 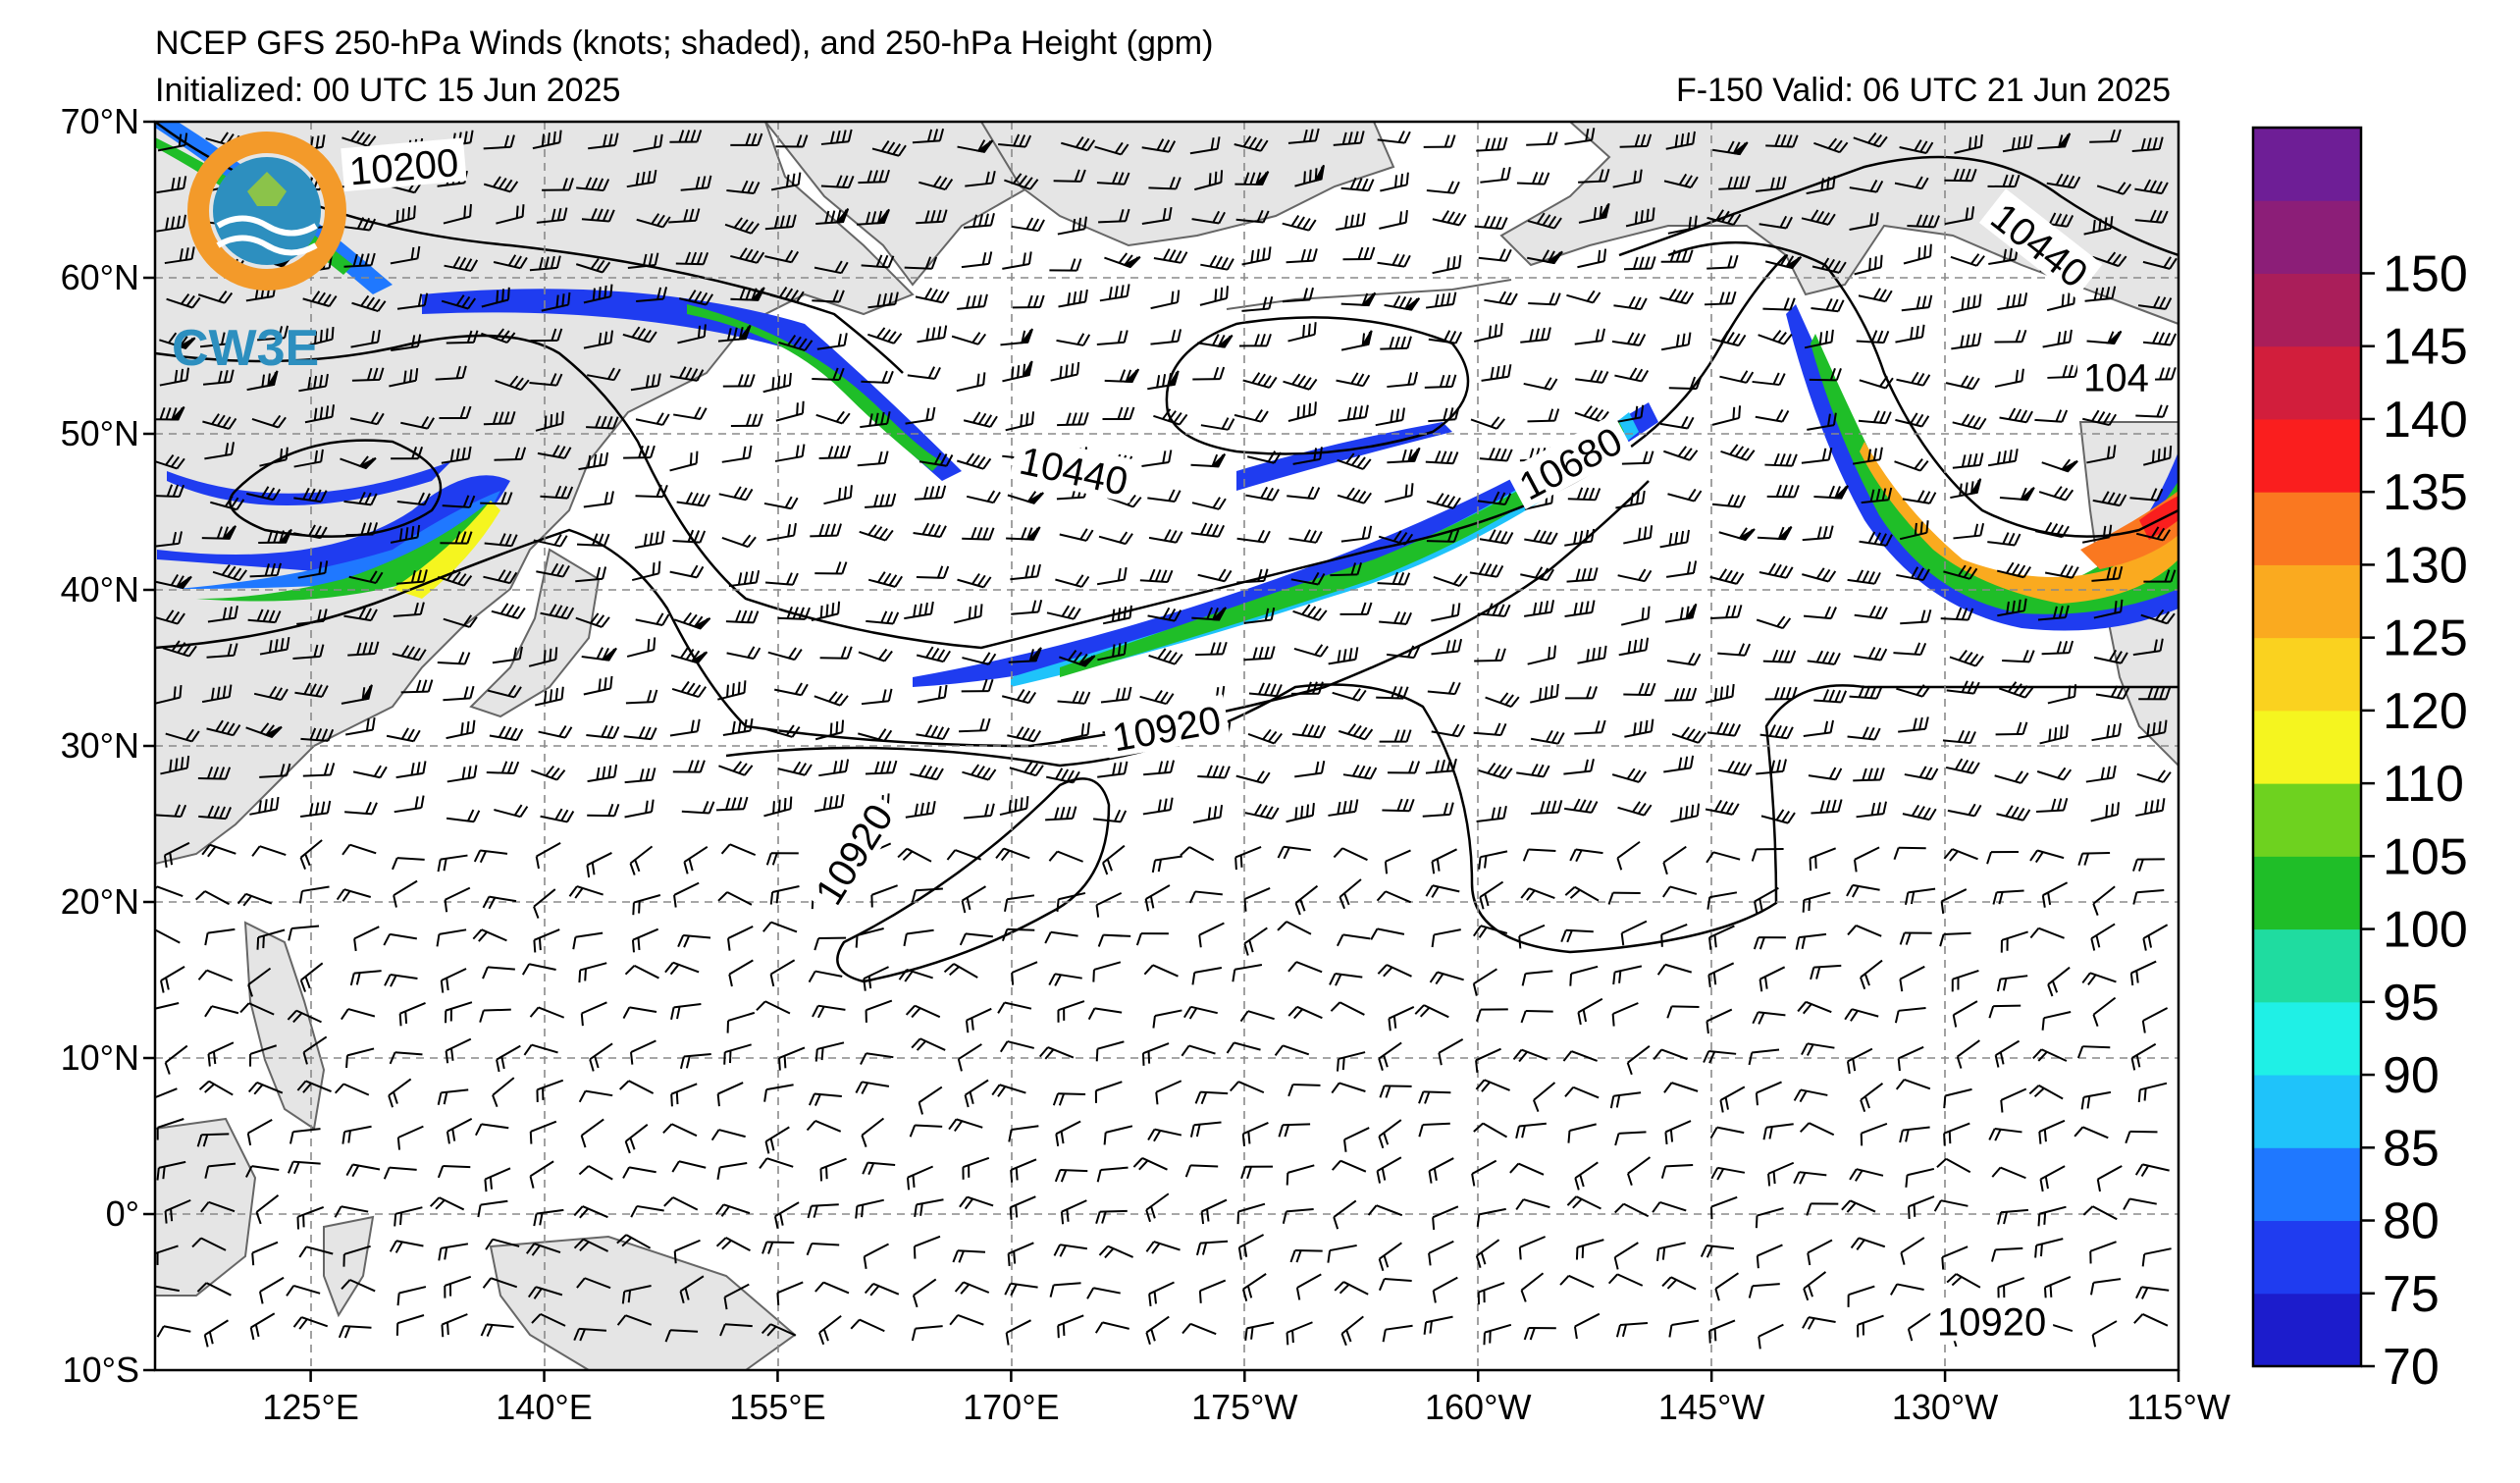 What do you see at coordinates (1945, 1407) in the screenshot?
I see `lon-tick-label: 130°W` at bounding box center [1945, 1407].